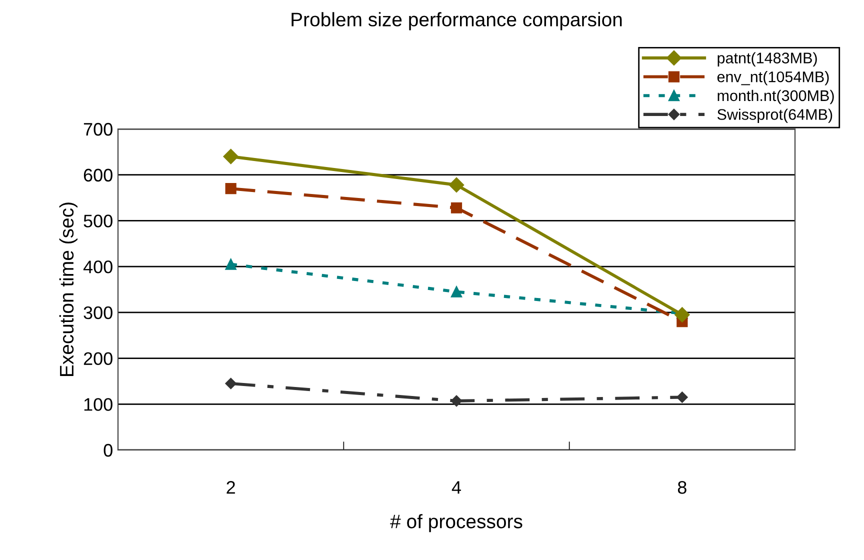 The height and width of the screenshot is (560, 864). What do you see at coordinates (230, 487) in the screenshot?
I see `x-tick-label: 2` at bounding box center [230, 487].